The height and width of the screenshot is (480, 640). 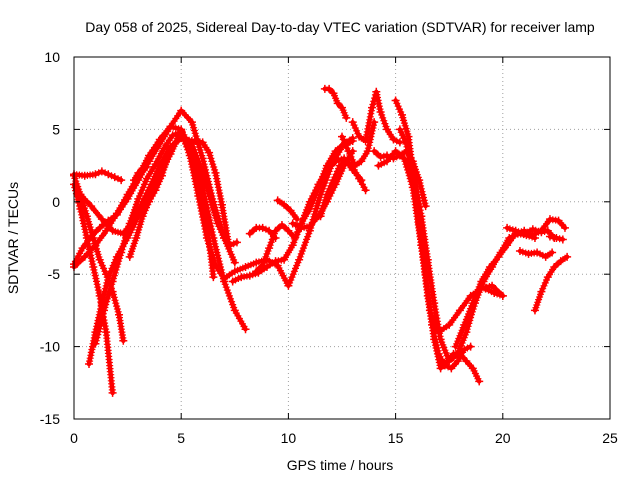 I want to click on x-axis-title: GPS time / hours, so click(x=340, y=465).